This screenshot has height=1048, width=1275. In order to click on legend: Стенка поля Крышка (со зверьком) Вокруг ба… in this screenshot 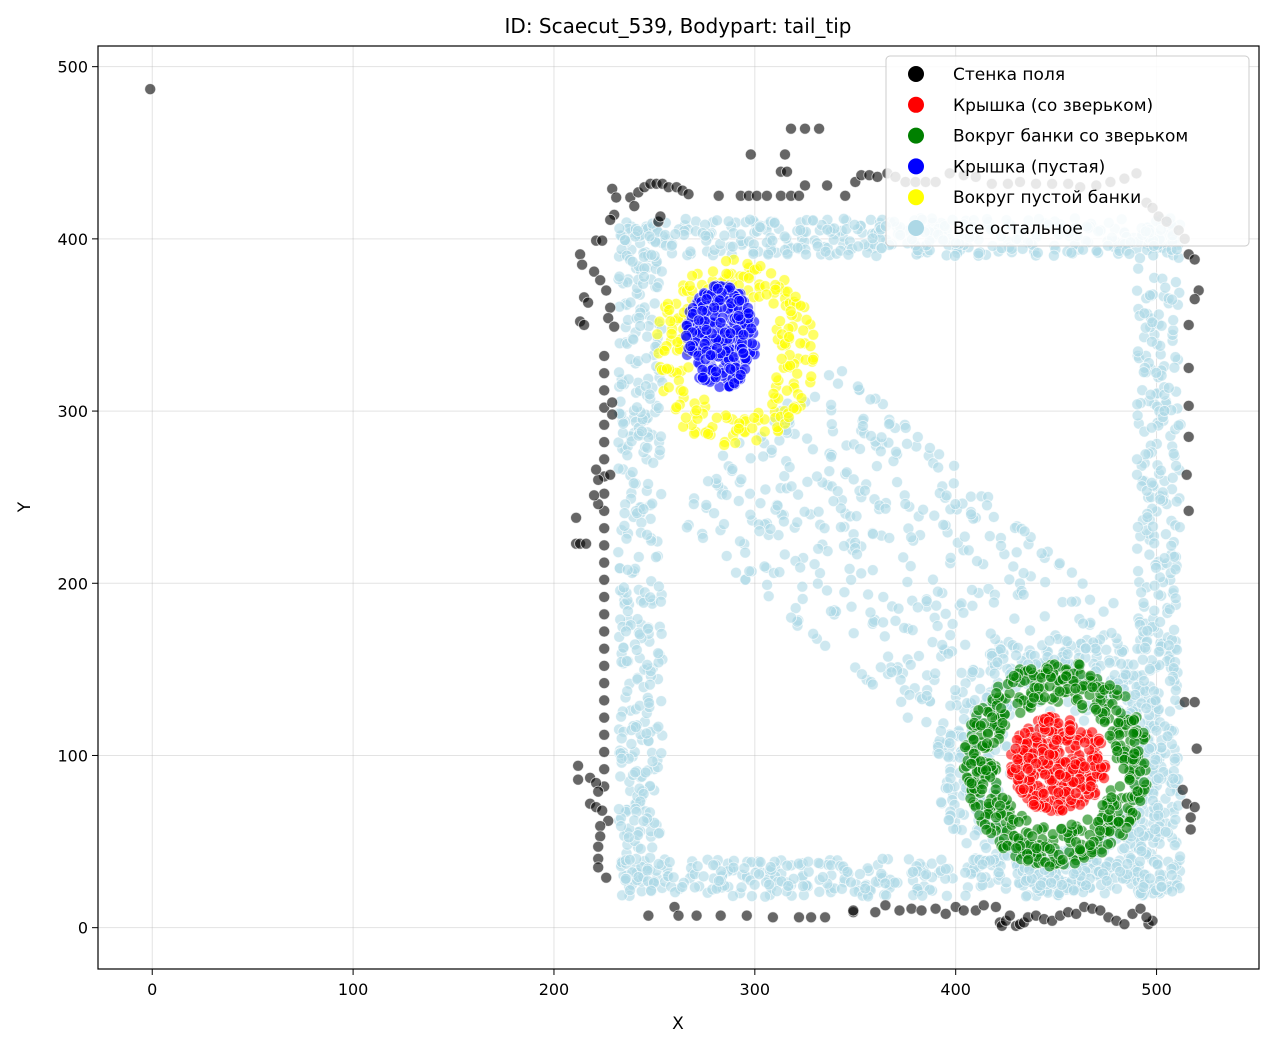, I will do `click(1067, 151)`.